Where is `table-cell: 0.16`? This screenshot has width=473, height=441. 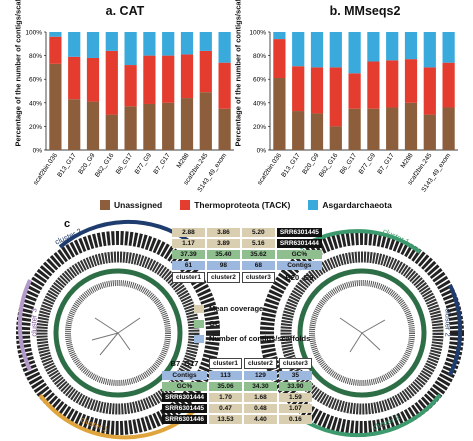 table-cell: 0.16 is located at coordinates (295, 419).